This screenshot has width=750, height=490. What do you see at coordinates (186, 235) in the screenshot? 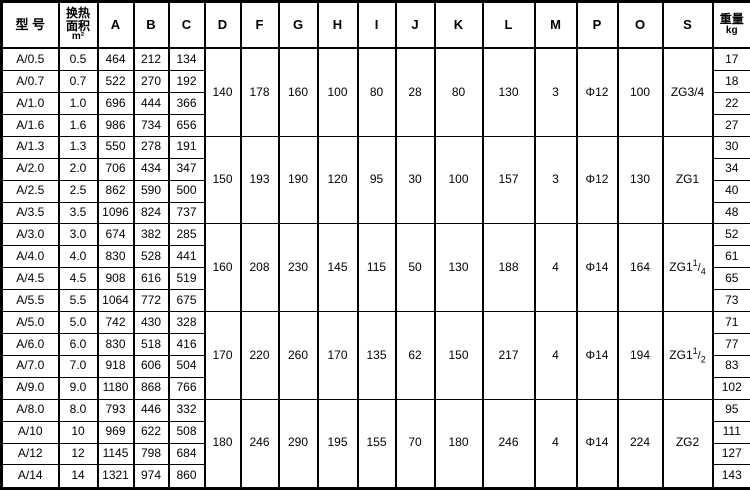
I see `cell-c: 285` at bounding box center [186, 235].